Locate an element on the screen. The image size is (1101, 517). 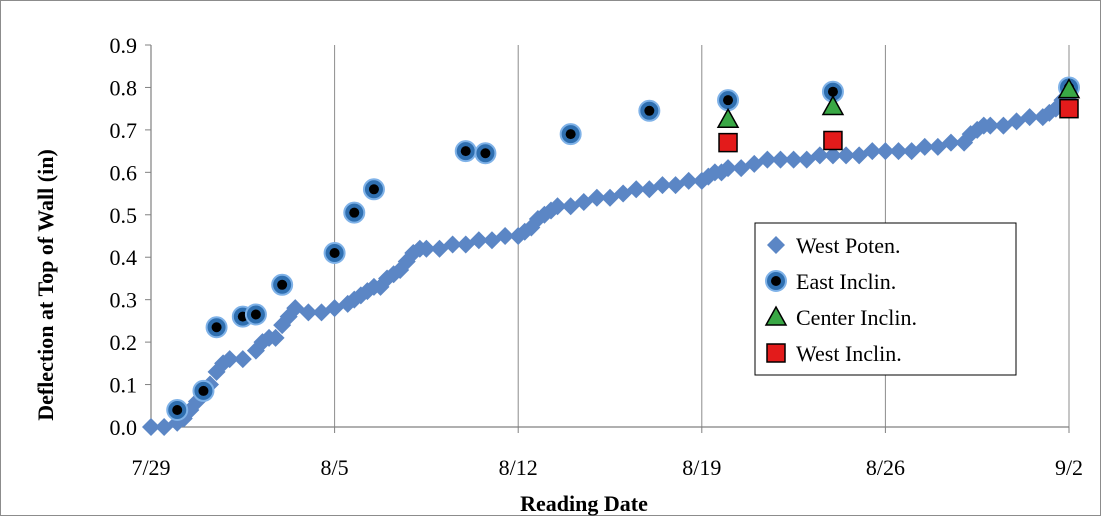
x-tick-label: 8/5 is located at coordinates (335, 467).